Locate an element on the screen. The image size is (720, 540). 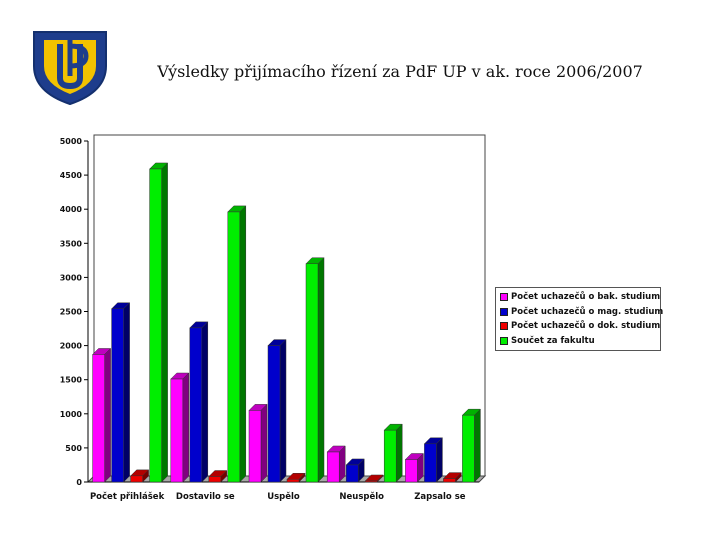
y-tick-label: 2500 is located at coordinates (71, 312).